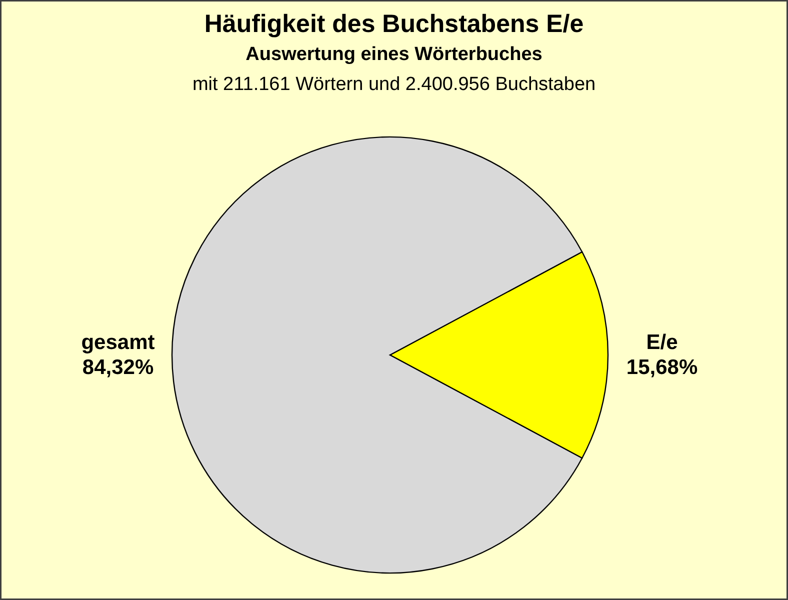  What do you see at coordinates (662, 342) in the screenshot?
I see `slice-label: E/e` at bounding box center [662, 342].